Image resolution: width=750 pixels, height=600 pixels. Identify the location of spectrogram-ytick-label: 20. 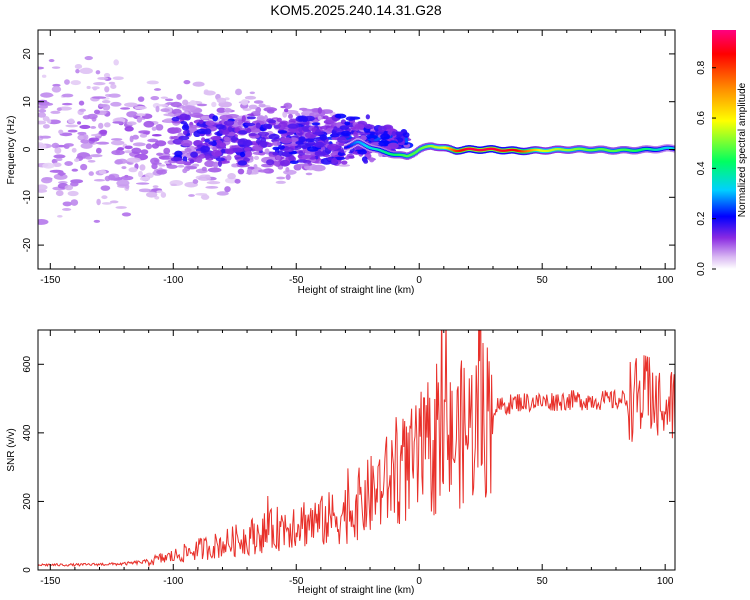
(27, 54).